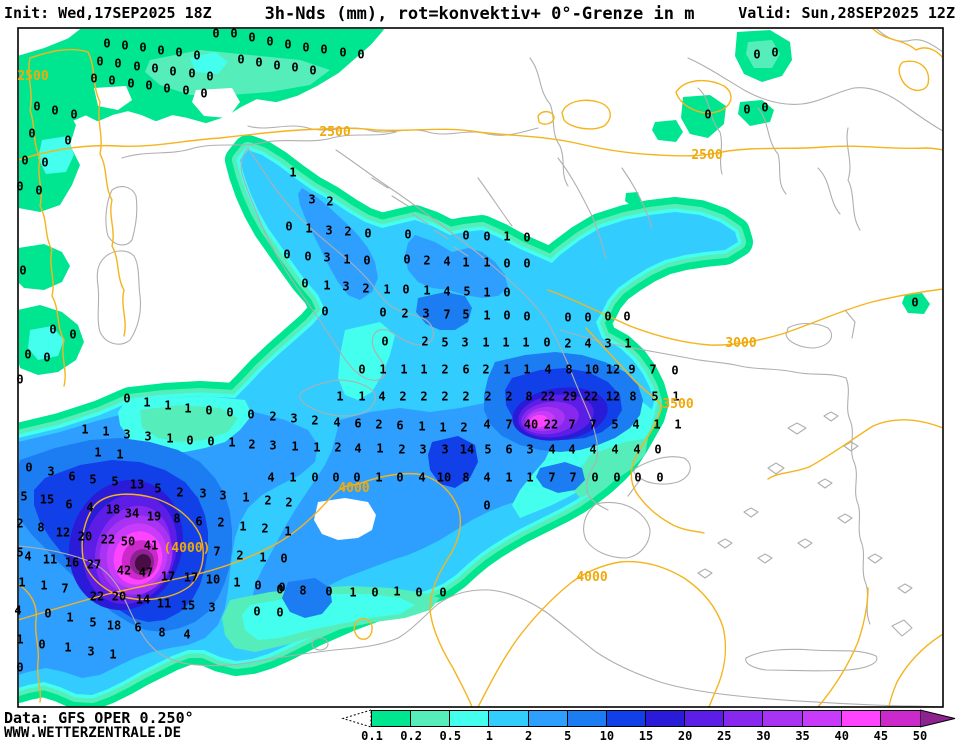 This screenshot has width=959, height=741. Describe the element at coordinates (724, 735) in the screenshot. I see `colorbar-tick: 25` at that location.